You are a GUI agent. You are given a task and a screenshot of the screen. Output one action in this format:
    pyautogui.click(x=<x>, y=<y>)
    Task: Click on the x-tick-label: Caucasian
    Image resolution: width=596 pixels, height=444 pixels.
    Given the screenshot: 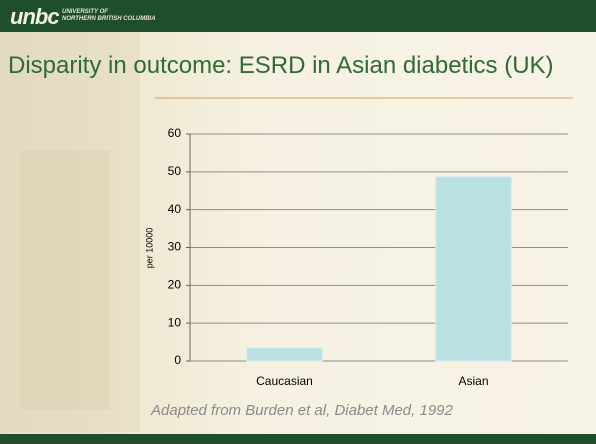 What is the action you would take?
    pyautogui.click(x=284, y=381)
    